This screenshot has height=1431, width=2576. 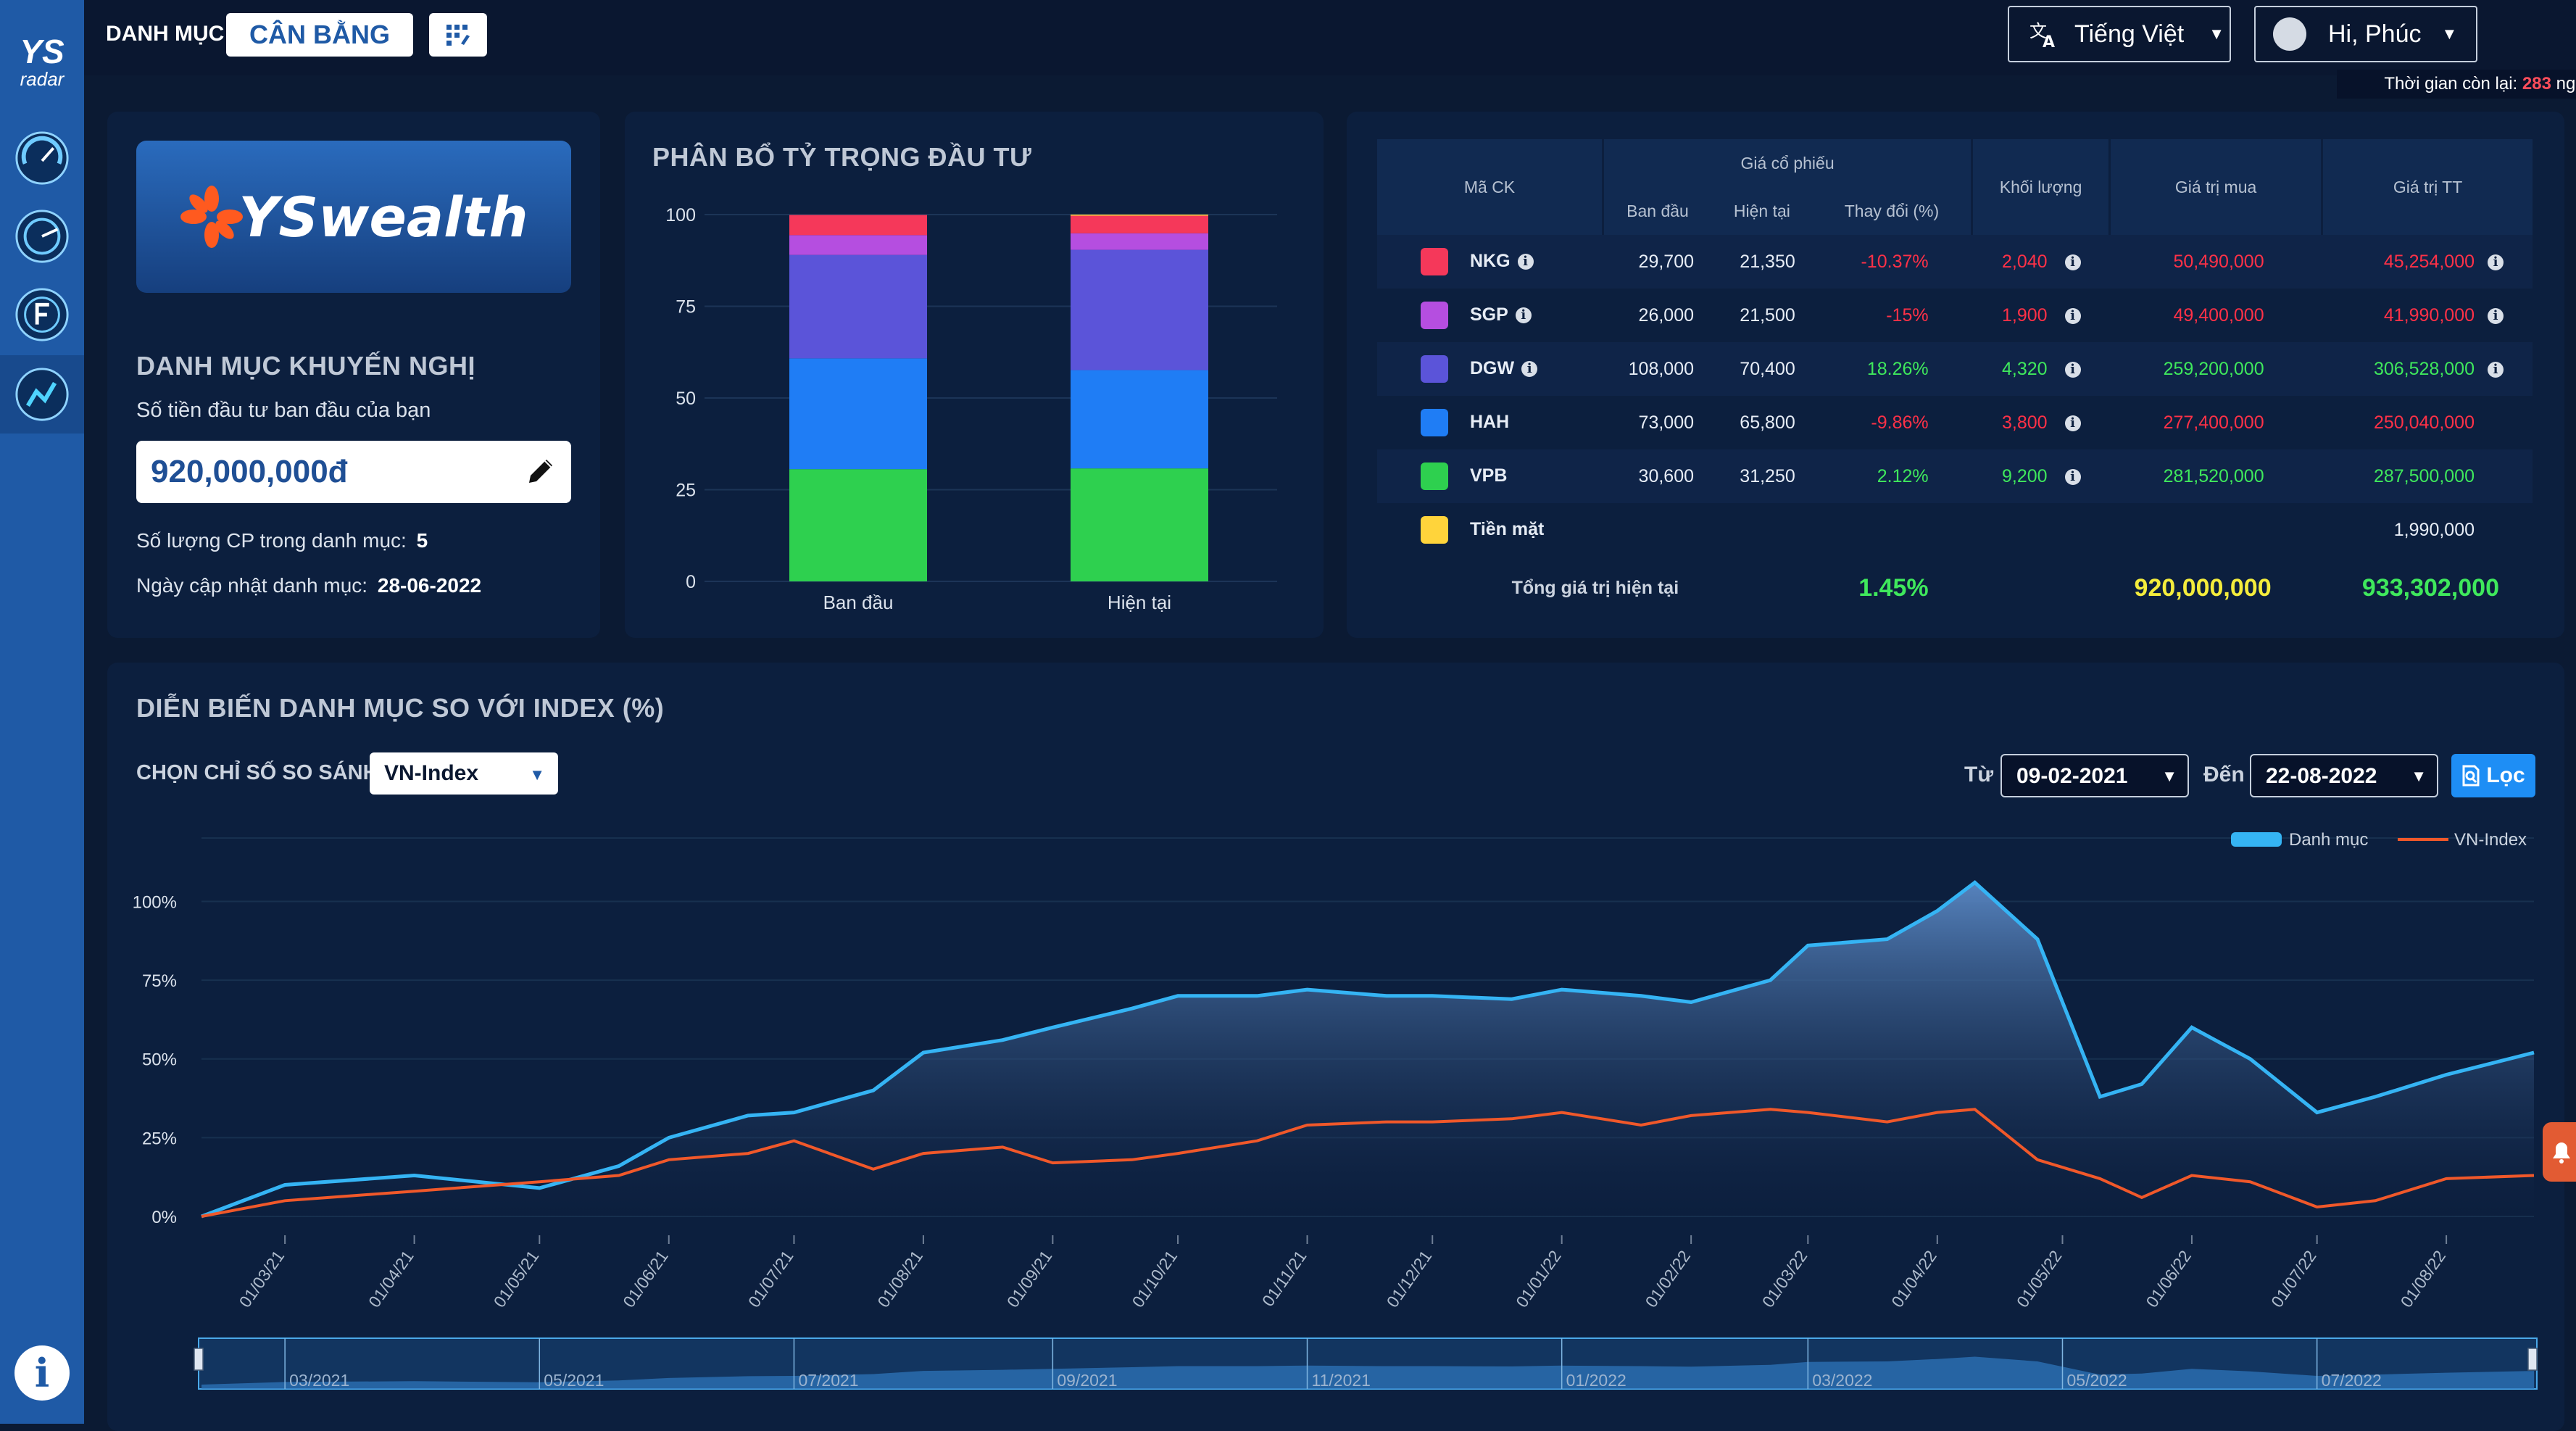 I want to click on x-tick-label: 01/05/21, so click(x=516, y=1279).